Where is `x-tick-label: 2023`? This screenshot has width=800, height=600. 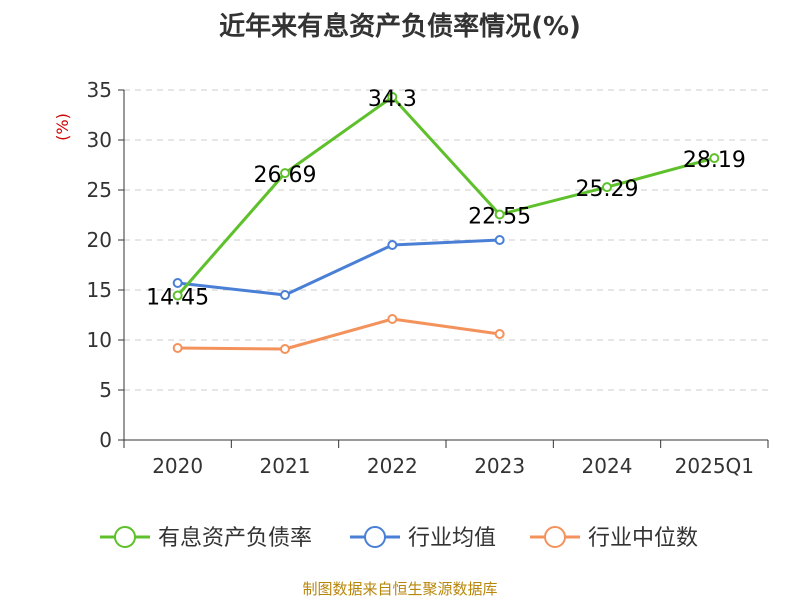 x-tick-label: 2023 is located at coordinates (499, 466).